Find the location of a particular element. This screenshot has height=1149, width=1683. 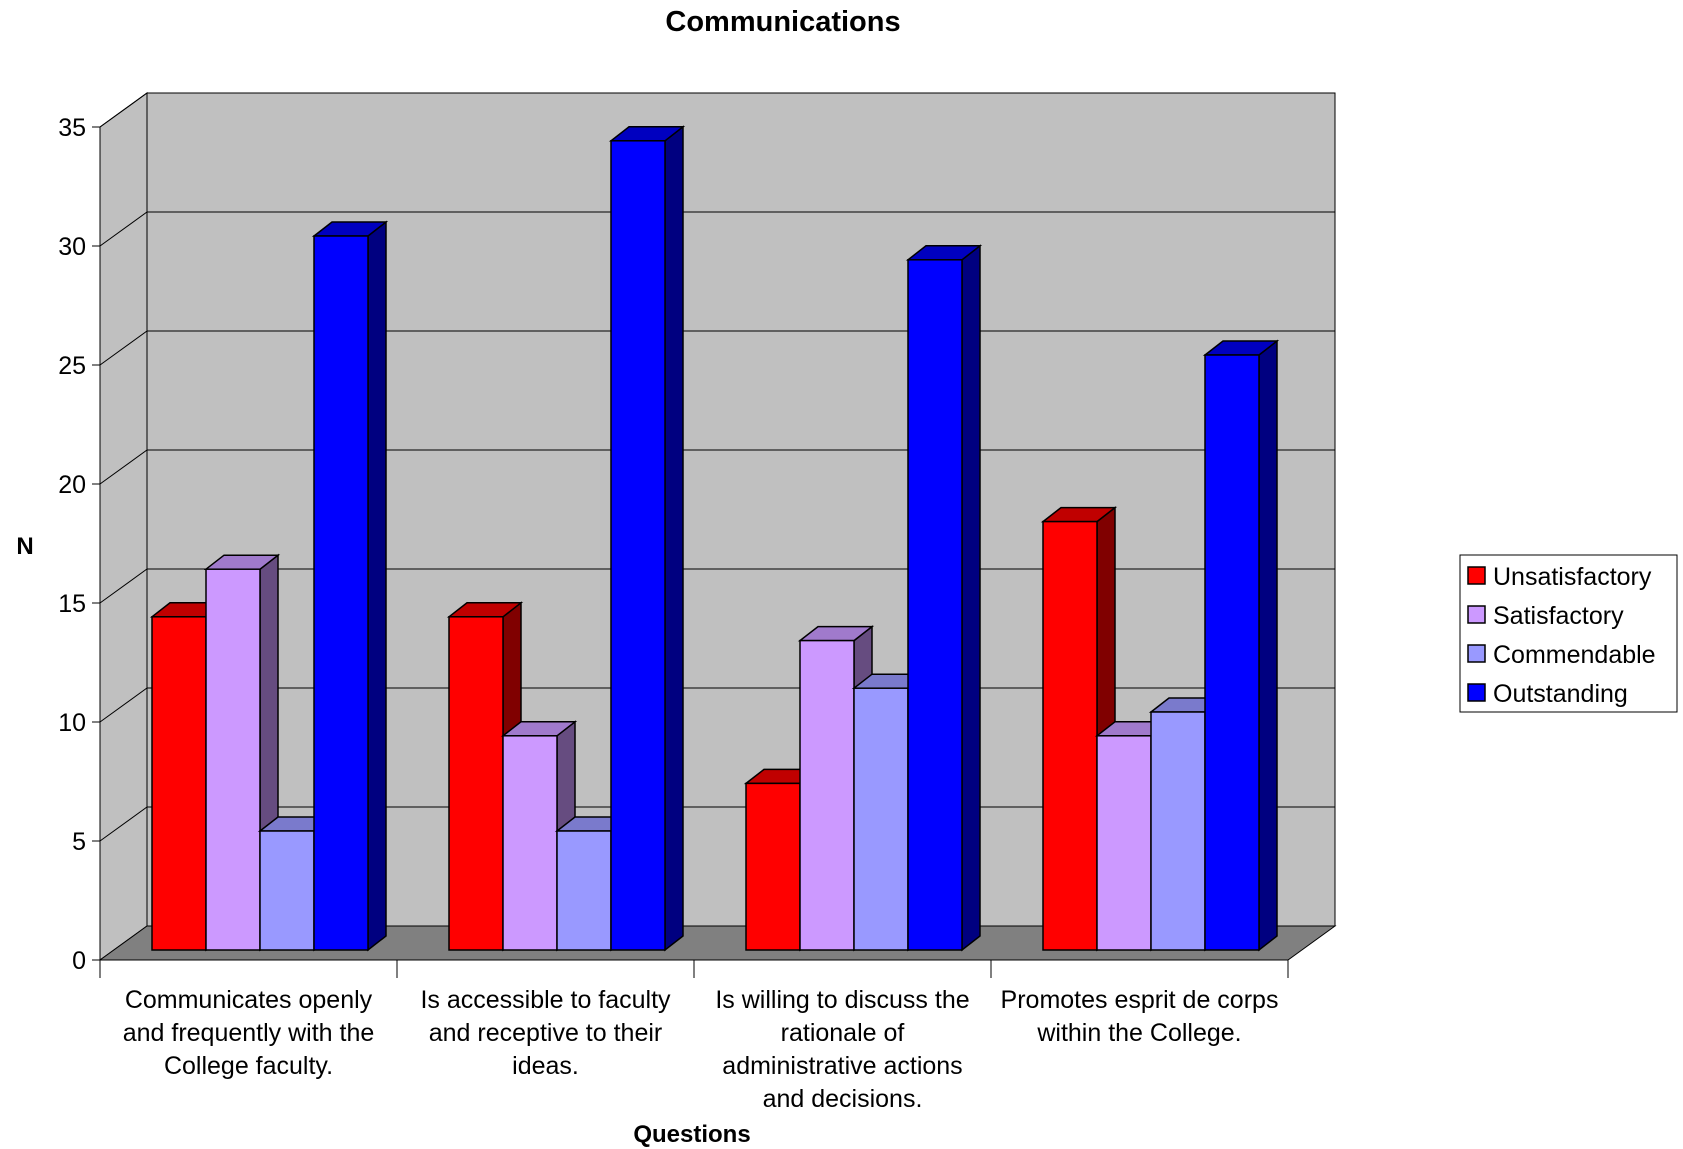

legend-label-outstanding: Outstanding is located at coordinates (1560, 694).